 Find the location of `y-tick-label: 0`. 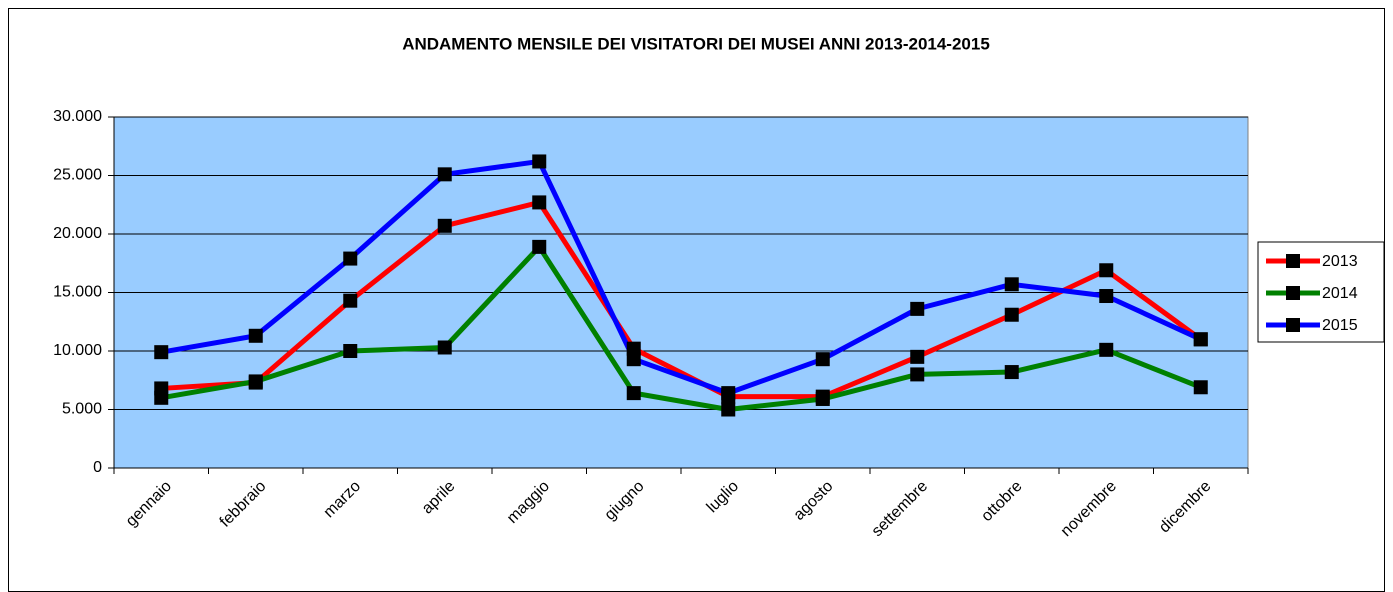

y-tick-label: 0 is located at coordinates (97, 467).